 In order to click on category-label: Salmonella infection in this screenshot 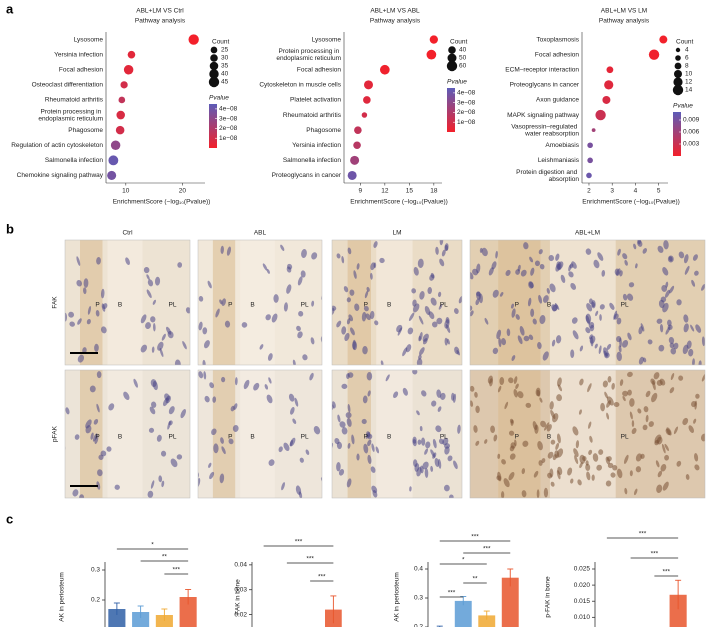, I will do `click(74, 160)`.